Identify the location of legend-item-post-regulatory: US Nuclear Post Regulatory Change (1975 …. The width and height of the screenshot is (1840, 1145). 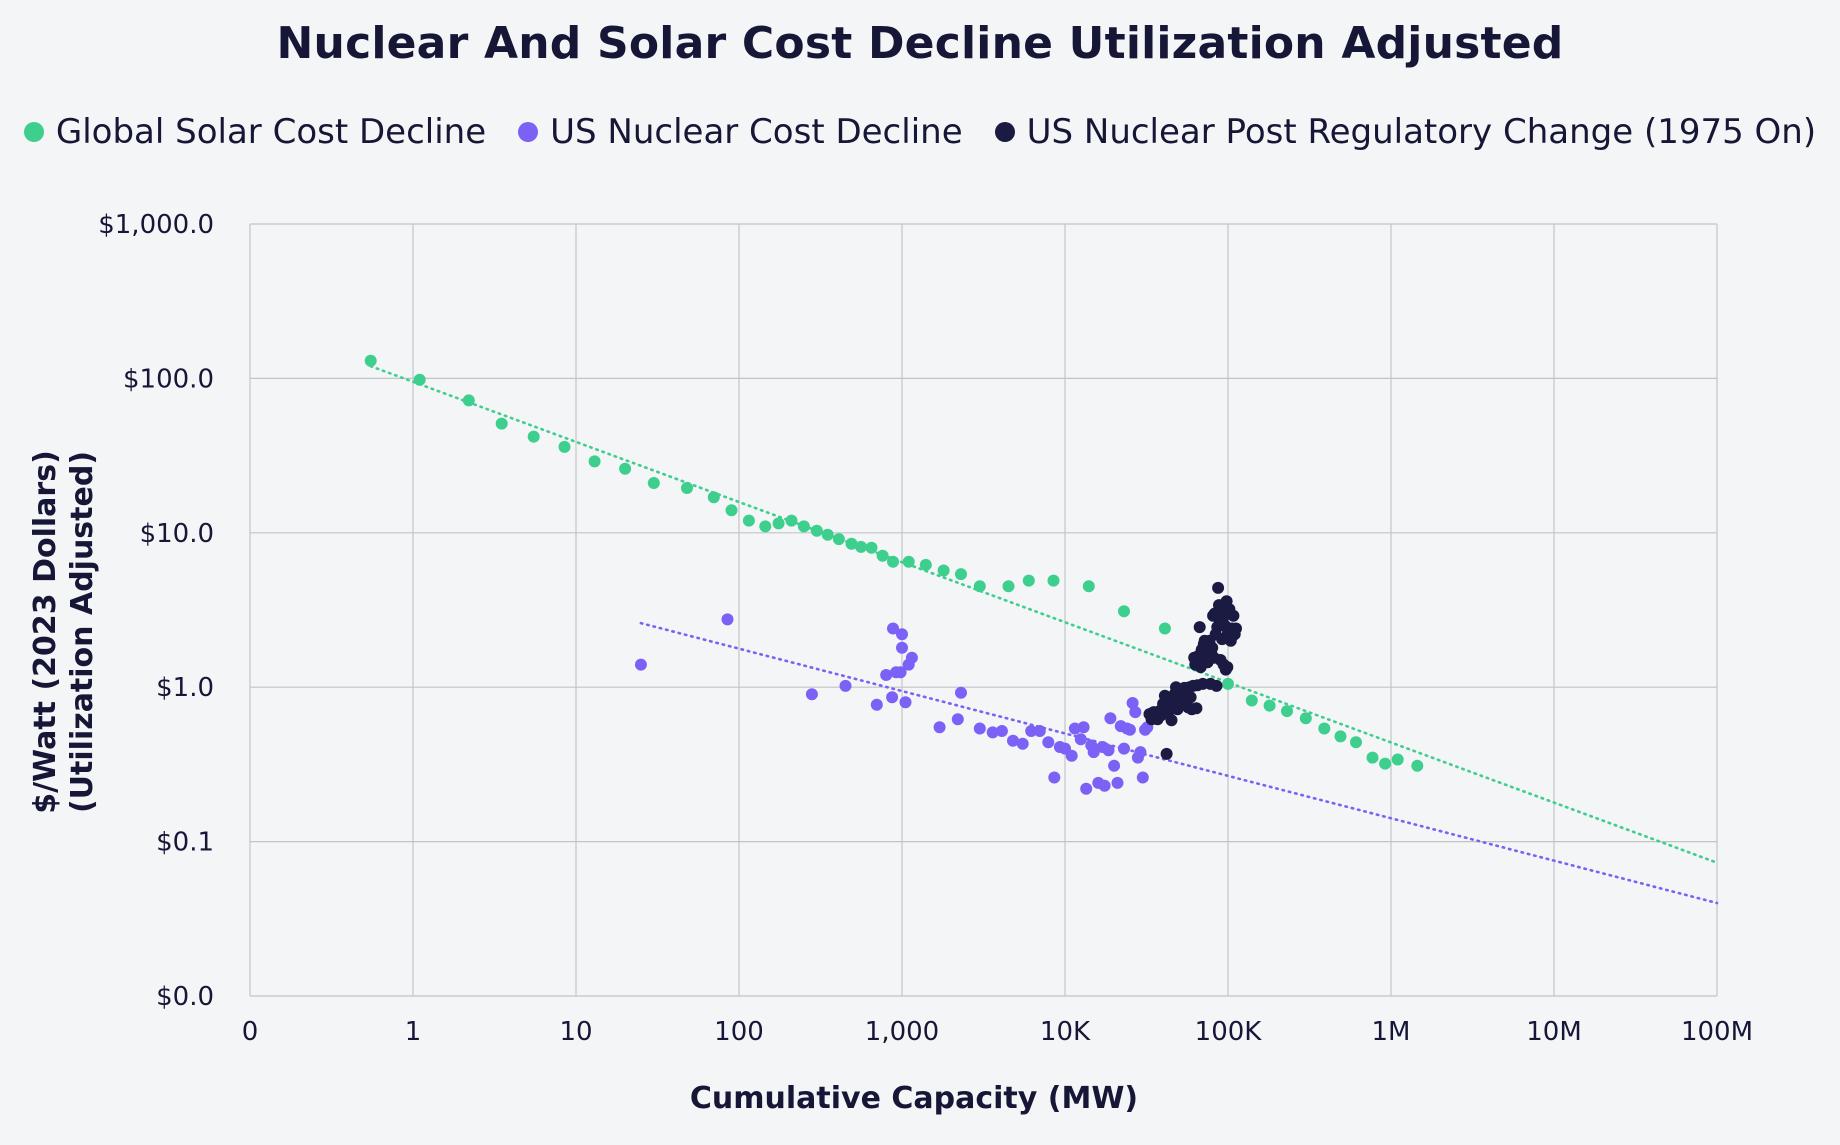
(1405, 132).